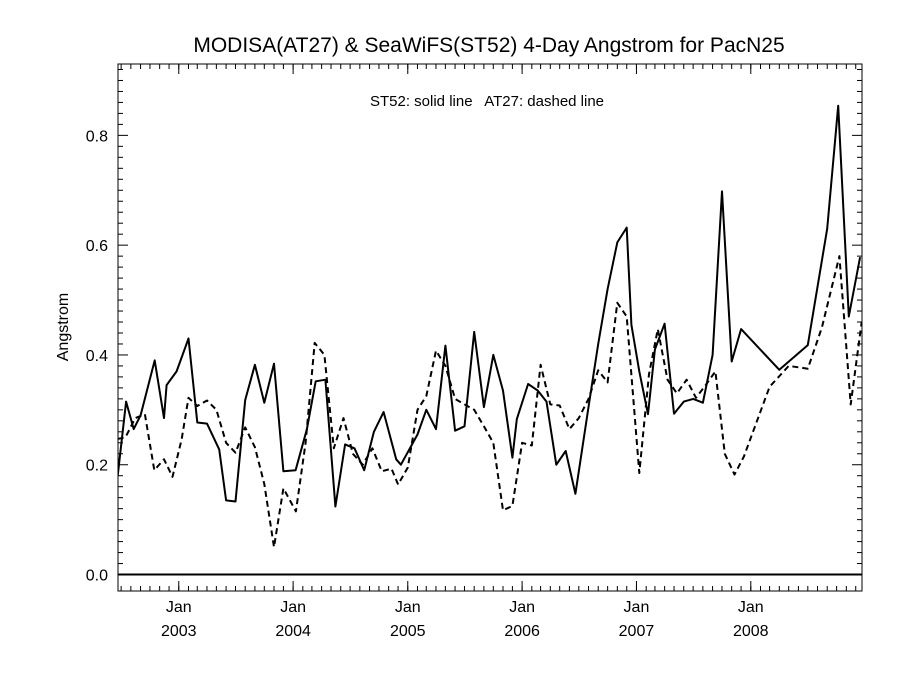  I want to click on x-tick-year-label: 2007, so click(637, 631).